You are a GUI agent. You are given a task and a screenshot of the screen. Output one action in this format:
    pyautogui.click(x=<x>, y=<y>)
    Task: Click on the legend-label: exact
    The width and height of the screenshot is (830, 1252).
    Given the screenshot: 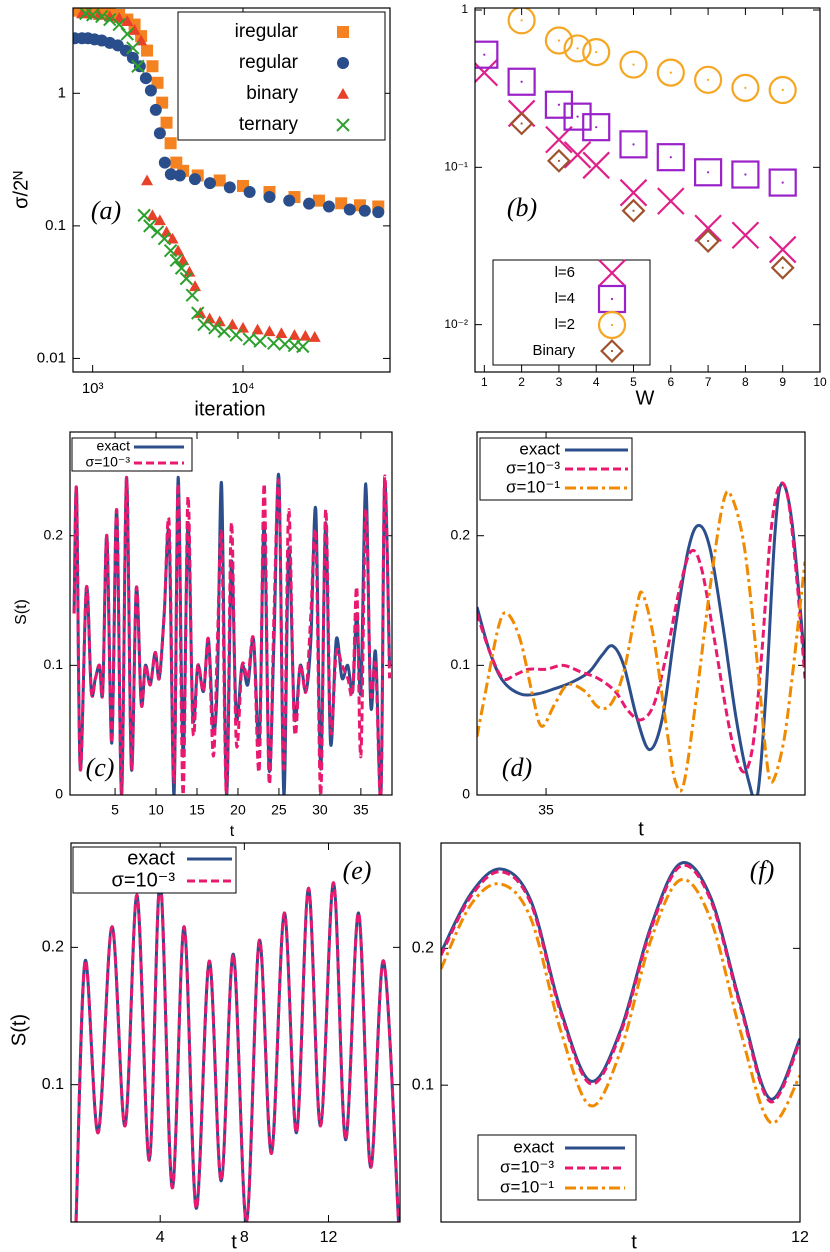 What is the action you would take?
    pyautogui.click(x=533, y=1146)
    